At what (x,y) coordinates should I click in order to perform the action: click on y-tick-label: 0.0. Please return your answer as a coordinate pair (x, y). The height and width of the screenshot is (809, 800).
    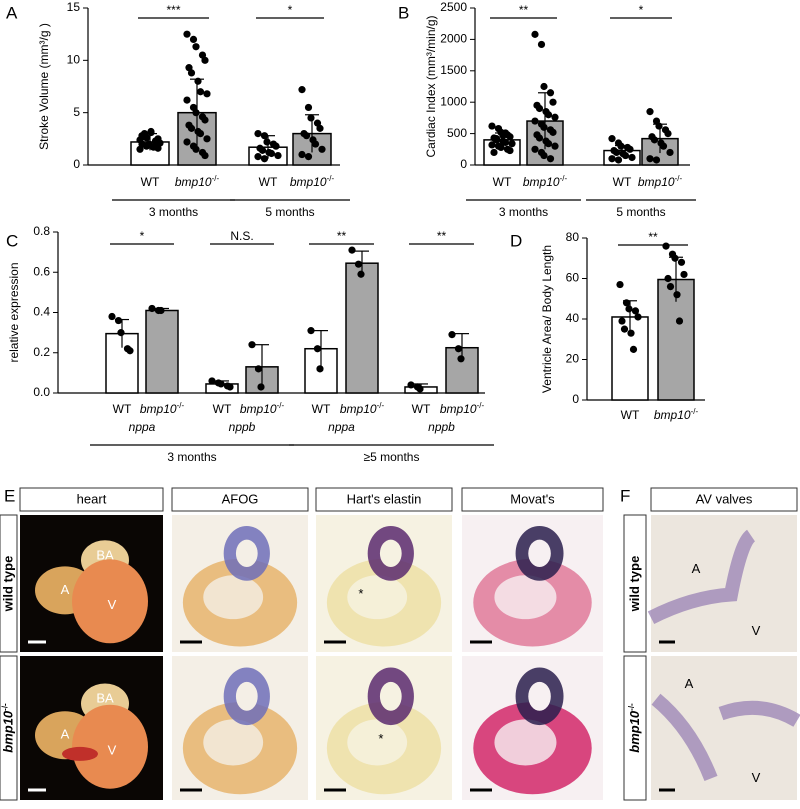
    Looking at the image, I should click on (41, 392).